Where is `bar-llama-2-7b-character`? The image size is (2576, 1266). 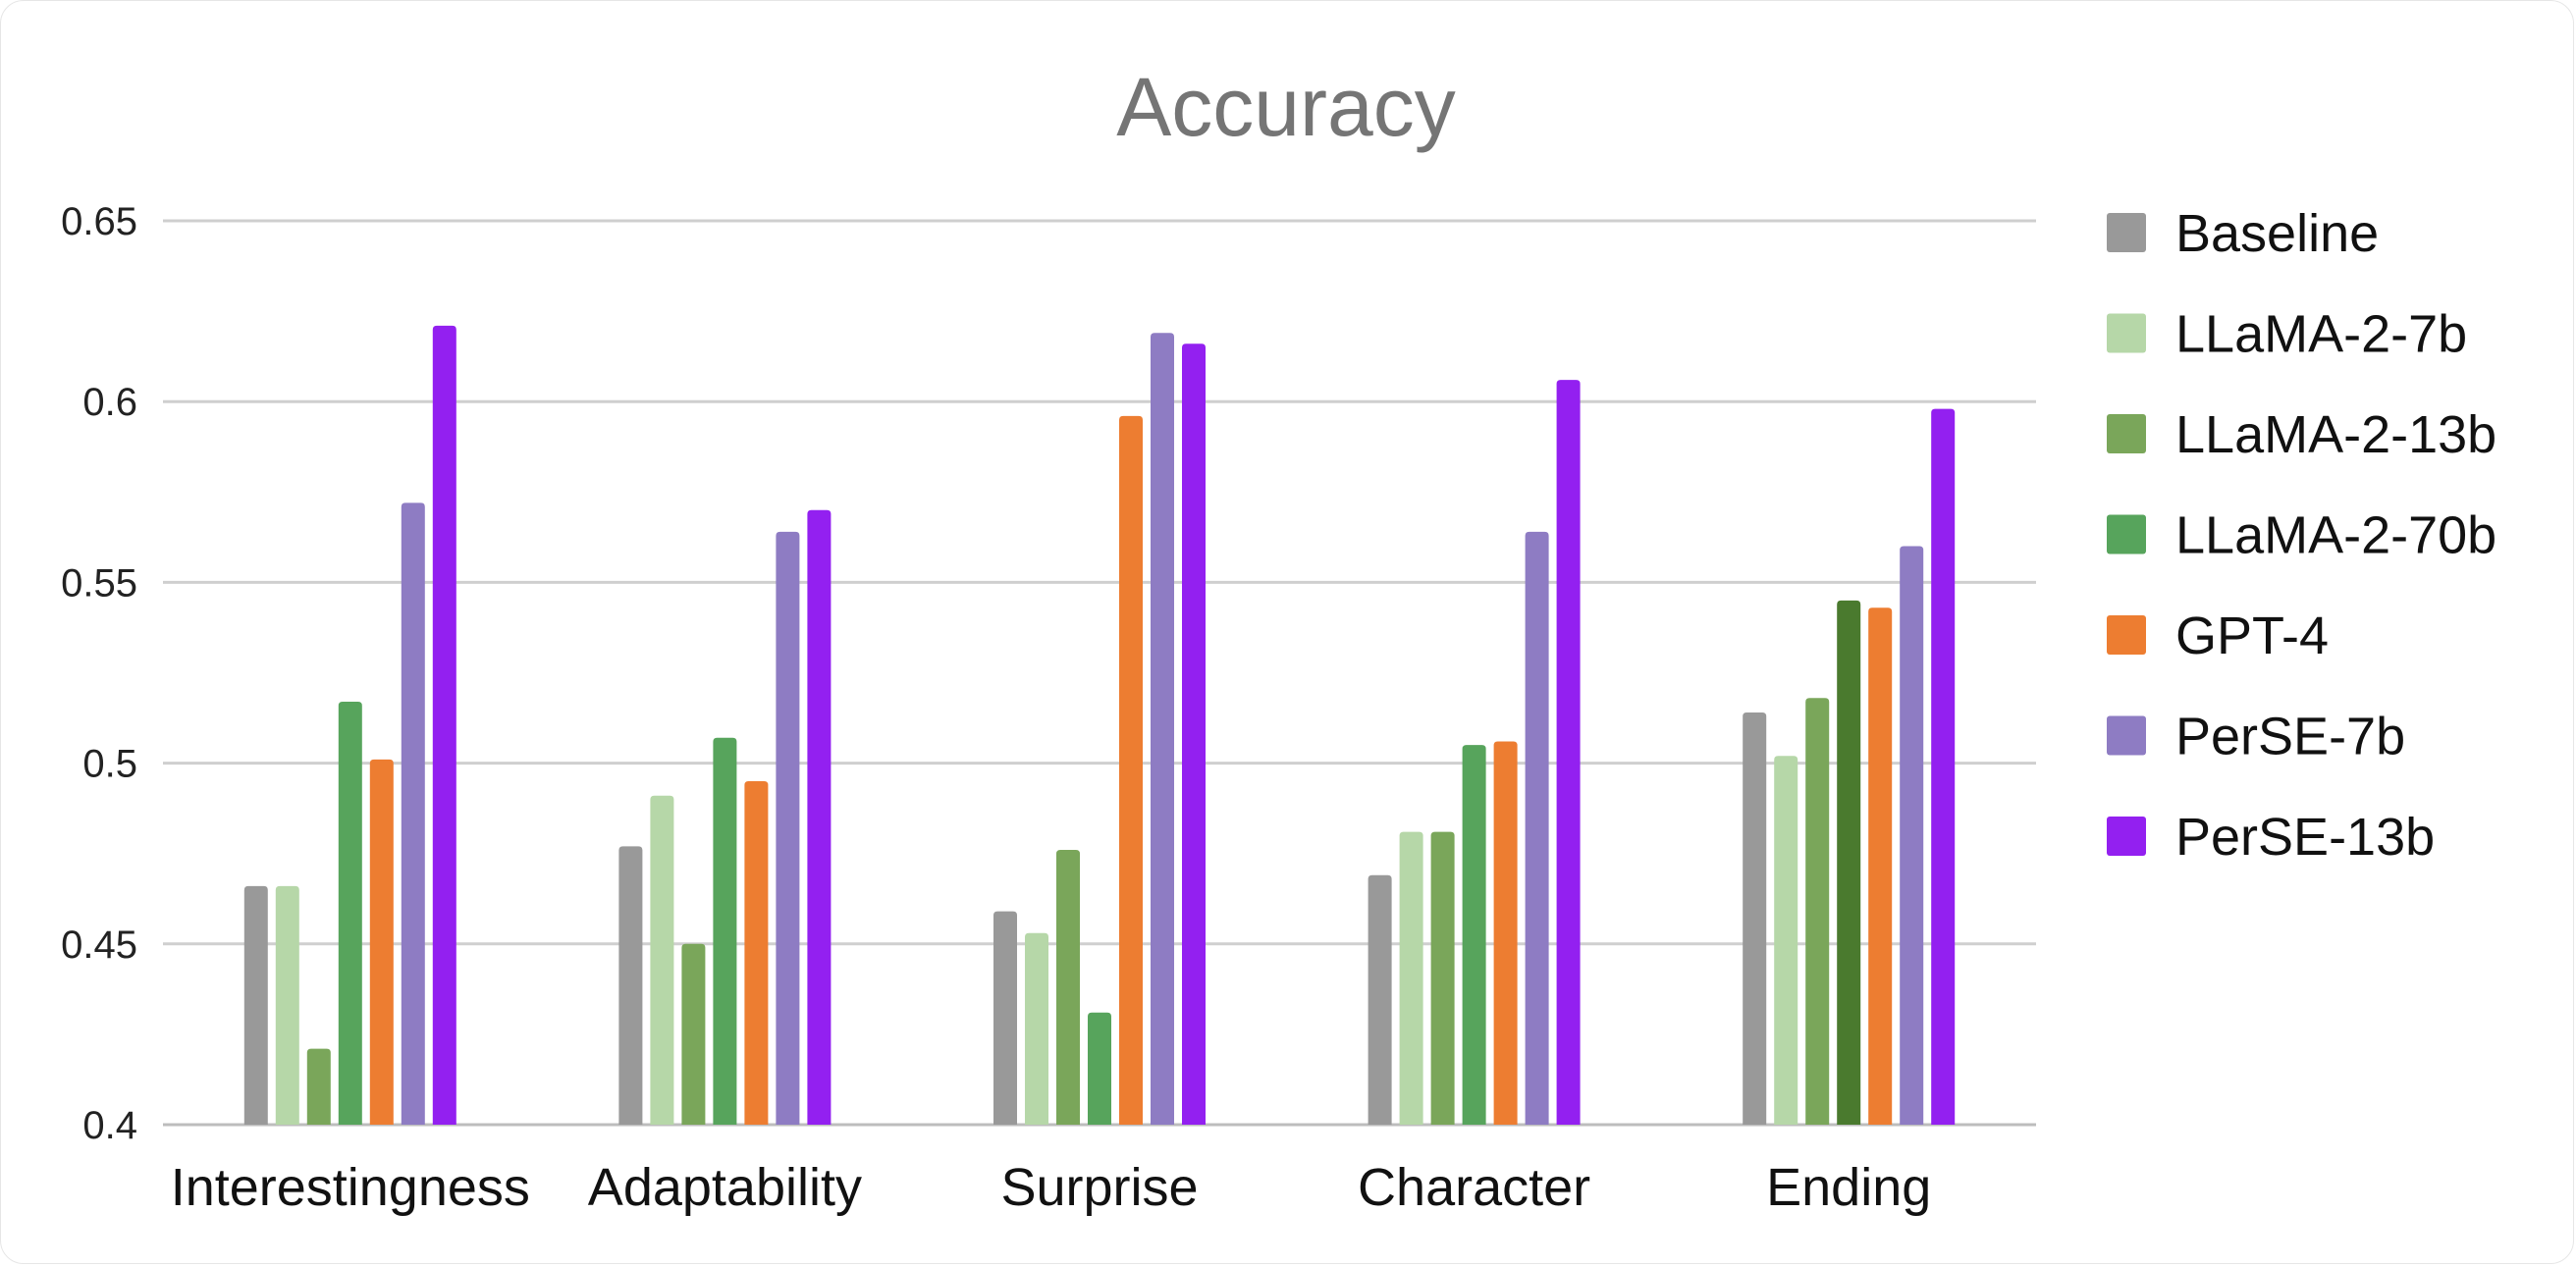 bar-llama-2-7b-character is located at coordinates (1411, 978).